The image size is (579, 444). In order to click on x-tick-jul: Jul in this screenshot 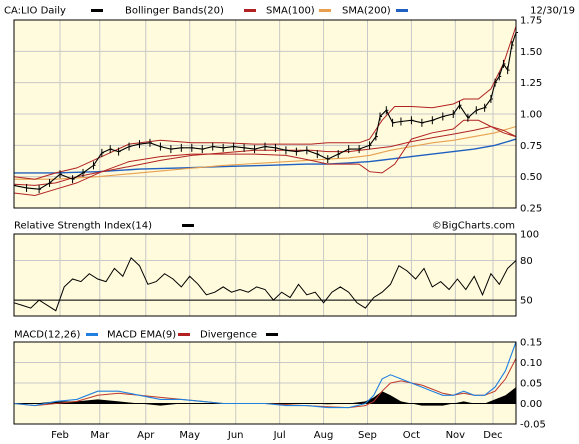, I will do `click(279, 435)`.